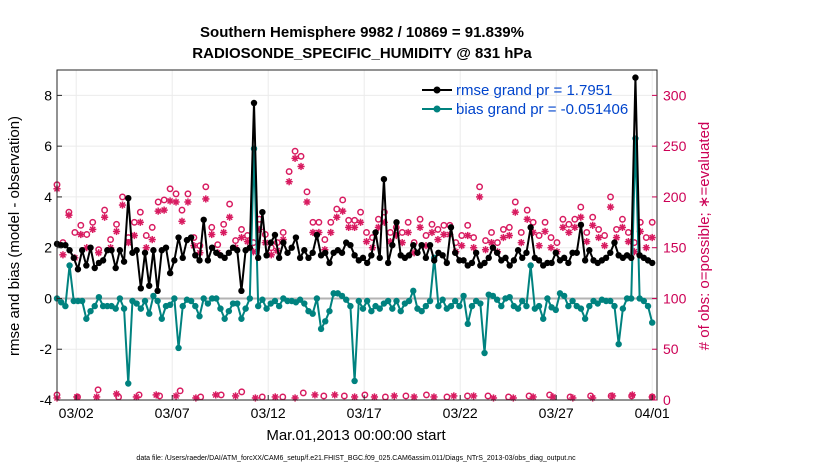 Image resolution: width=830 pixels, height=470 pixels. Describe the element at coordinates (675, 146) in the screenshot. I see `right-tick-label: 250` at that location.